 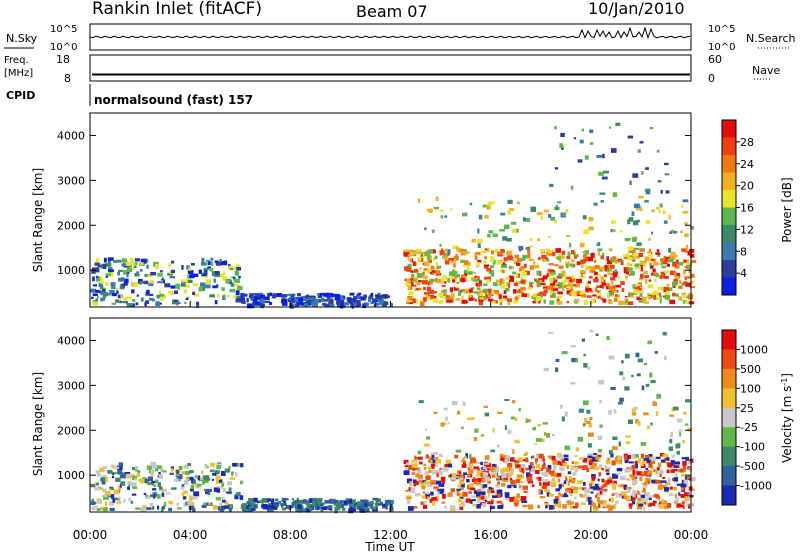 I want to click on velocity-colorbar-cell, so click(x=729, y=456).